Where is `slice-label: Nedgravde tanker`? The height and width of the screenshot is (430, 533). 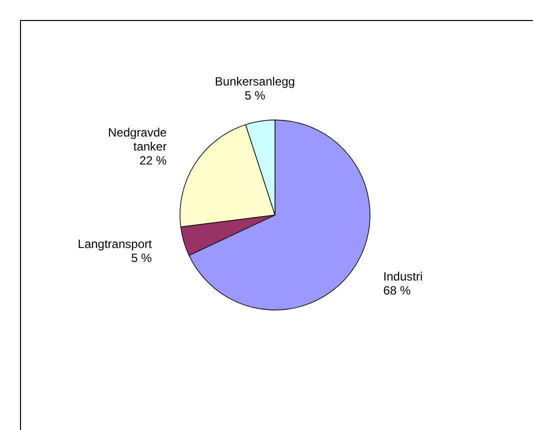 slice-label: Nedgravde tanker is located at coordinates (138, 139).